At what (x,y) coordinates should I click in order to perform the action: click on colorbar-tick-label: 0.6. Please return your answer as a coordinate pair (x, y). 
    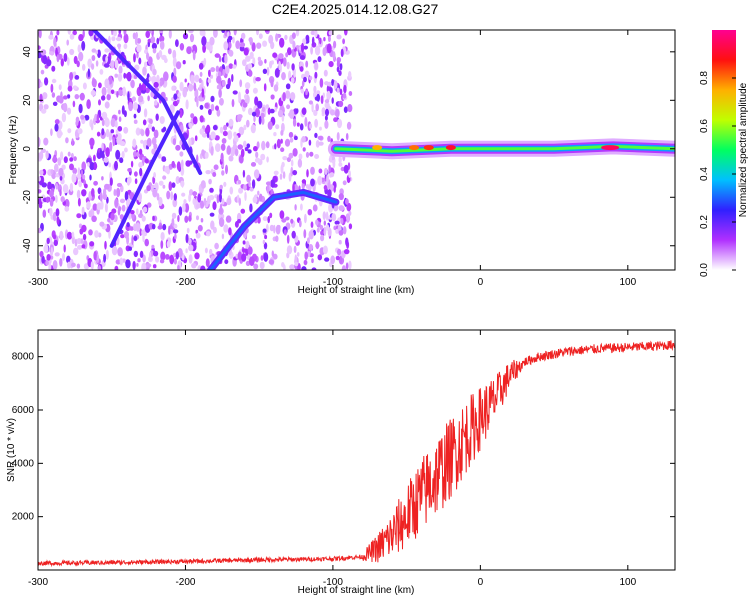
    Looking at the image, I should click on (704, 126).